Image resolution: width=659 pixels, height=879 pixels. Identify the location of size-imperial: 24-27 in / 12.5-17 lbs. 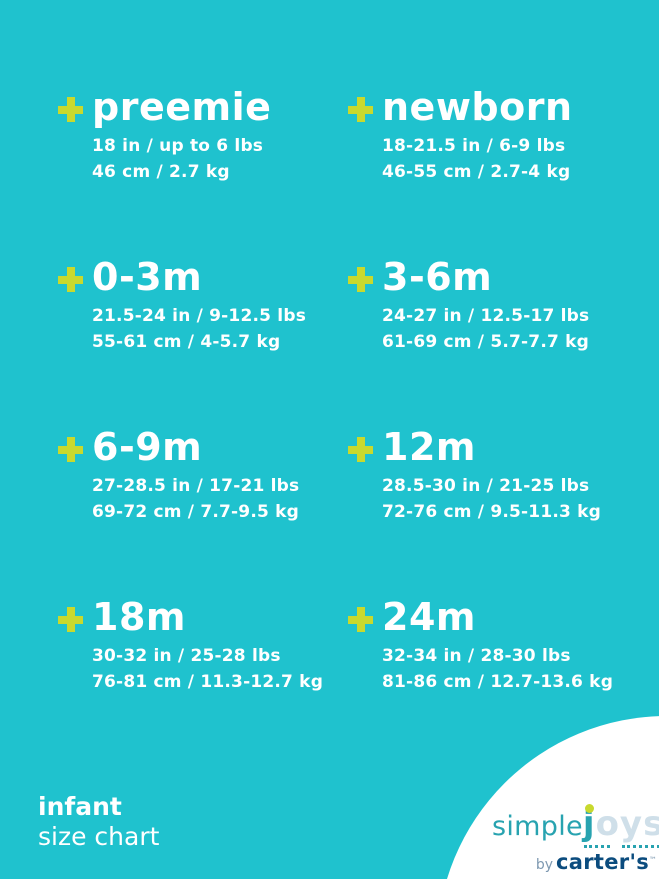
(486, 315).